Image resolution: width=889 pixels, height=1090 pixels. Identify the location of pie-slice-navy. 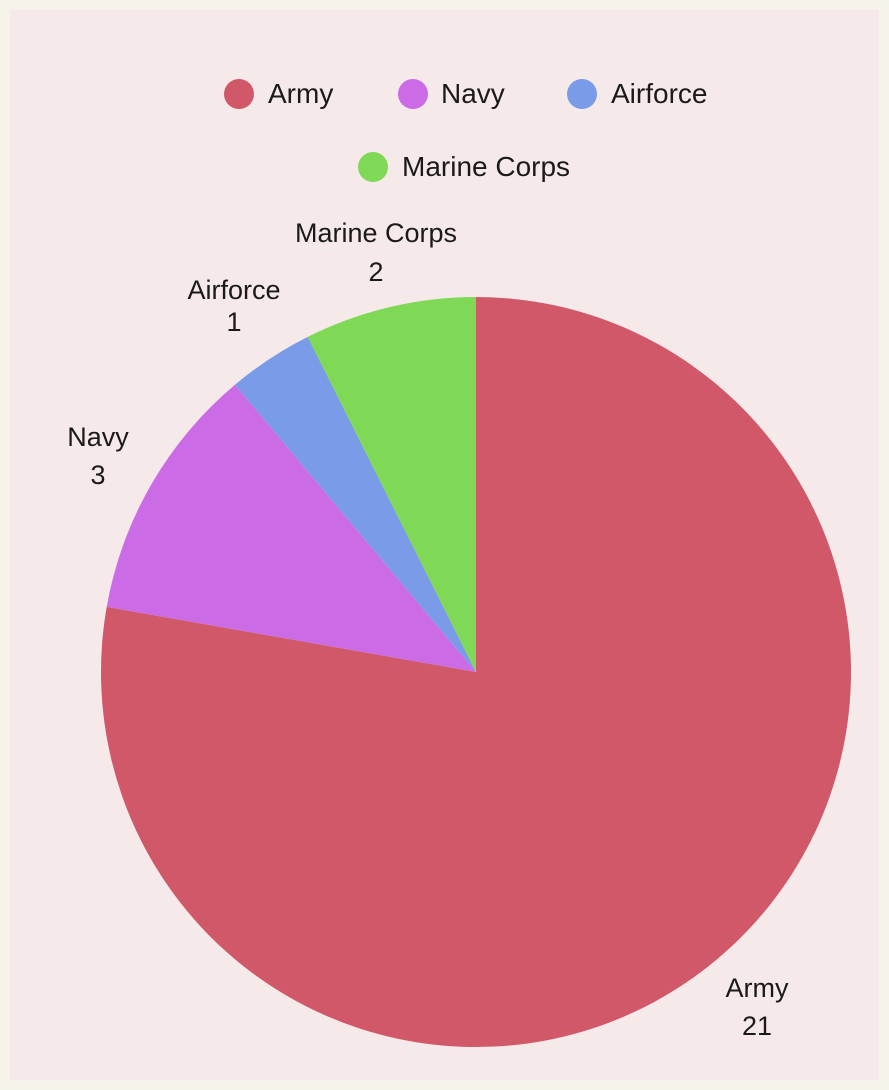
(291, 528).